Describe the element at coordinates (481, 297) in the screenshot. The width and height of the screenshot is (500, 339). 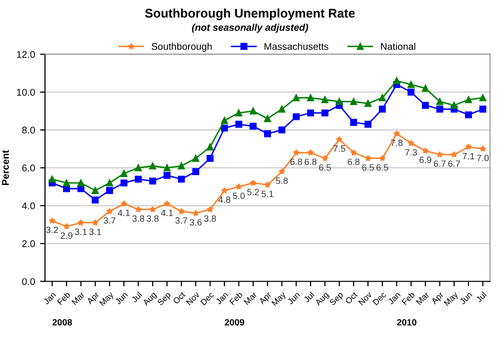
I see `x-tick-label: Jul` at that location.